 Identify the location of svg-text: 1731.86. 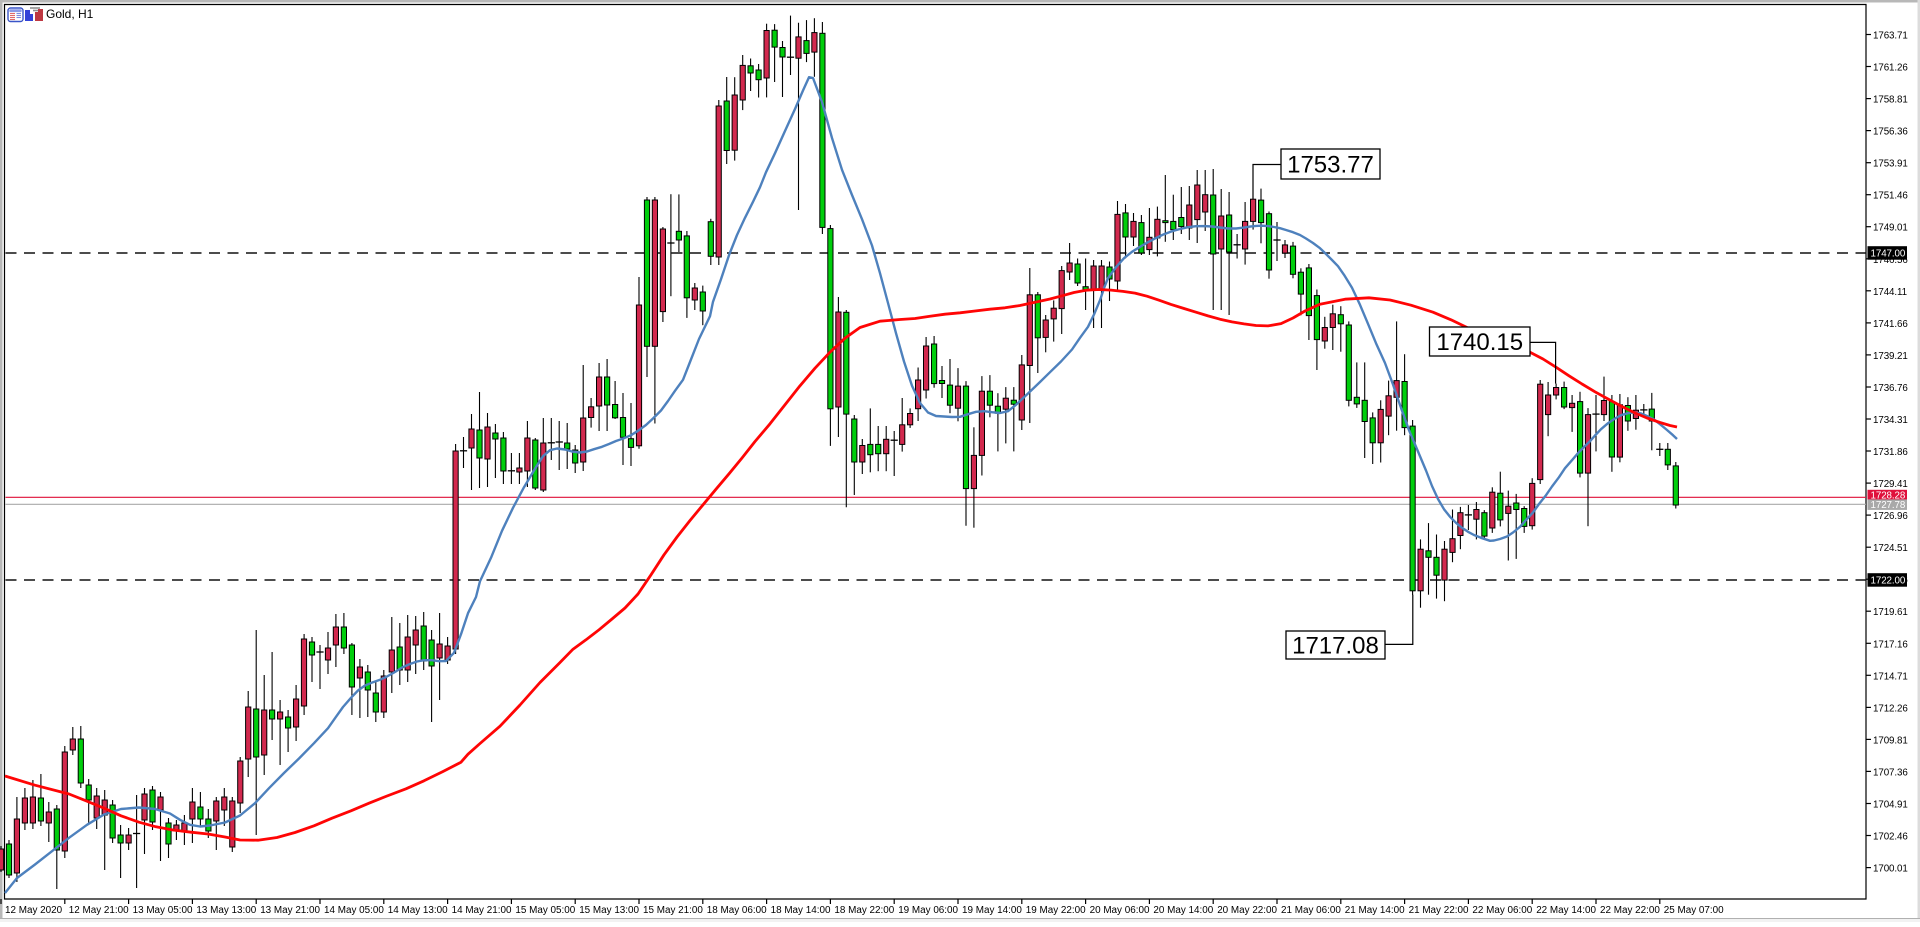
(1890, 452).